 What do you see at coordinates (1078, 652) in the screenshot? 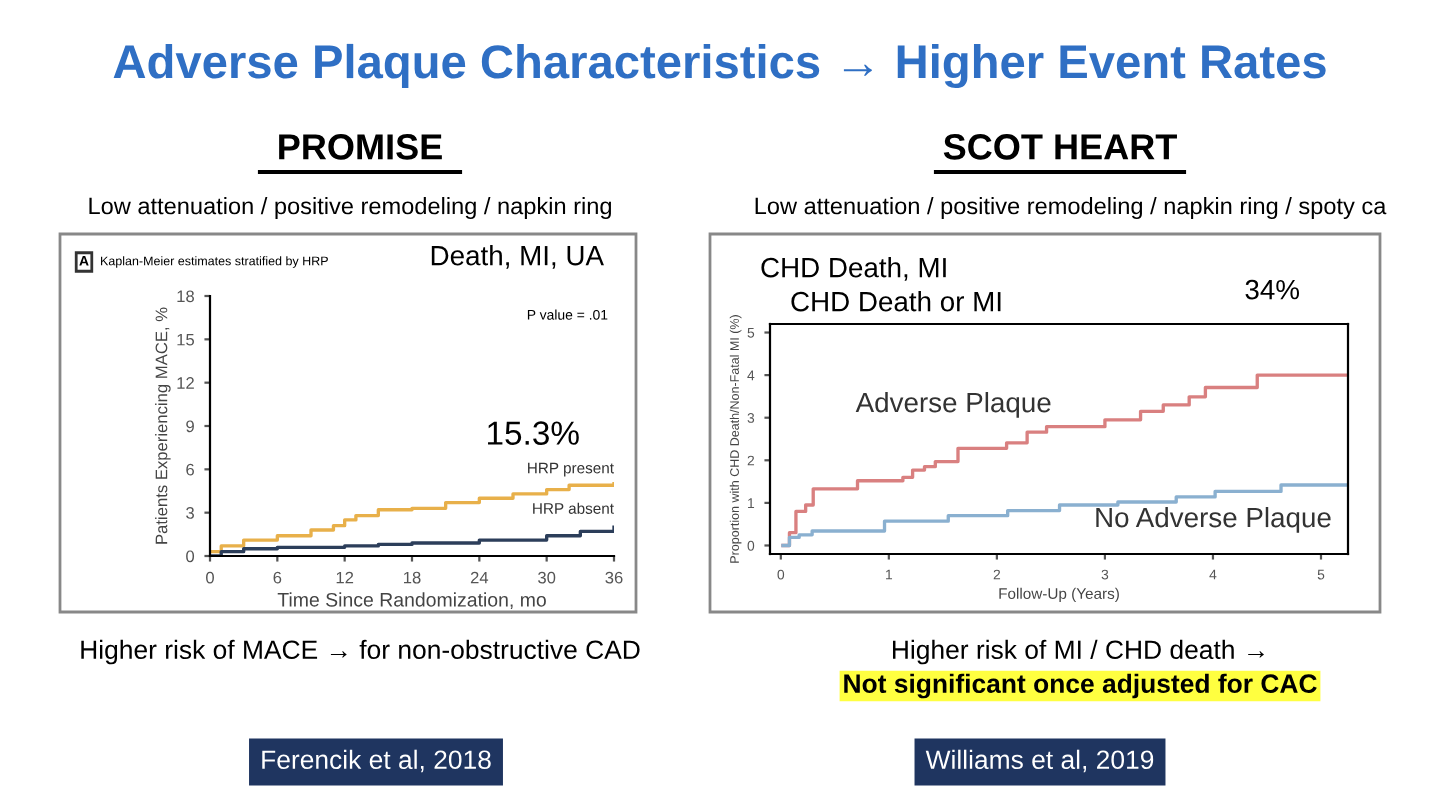
I see `text: Higher risk of MI / CHD death →` at bounding box center [1078, 652].